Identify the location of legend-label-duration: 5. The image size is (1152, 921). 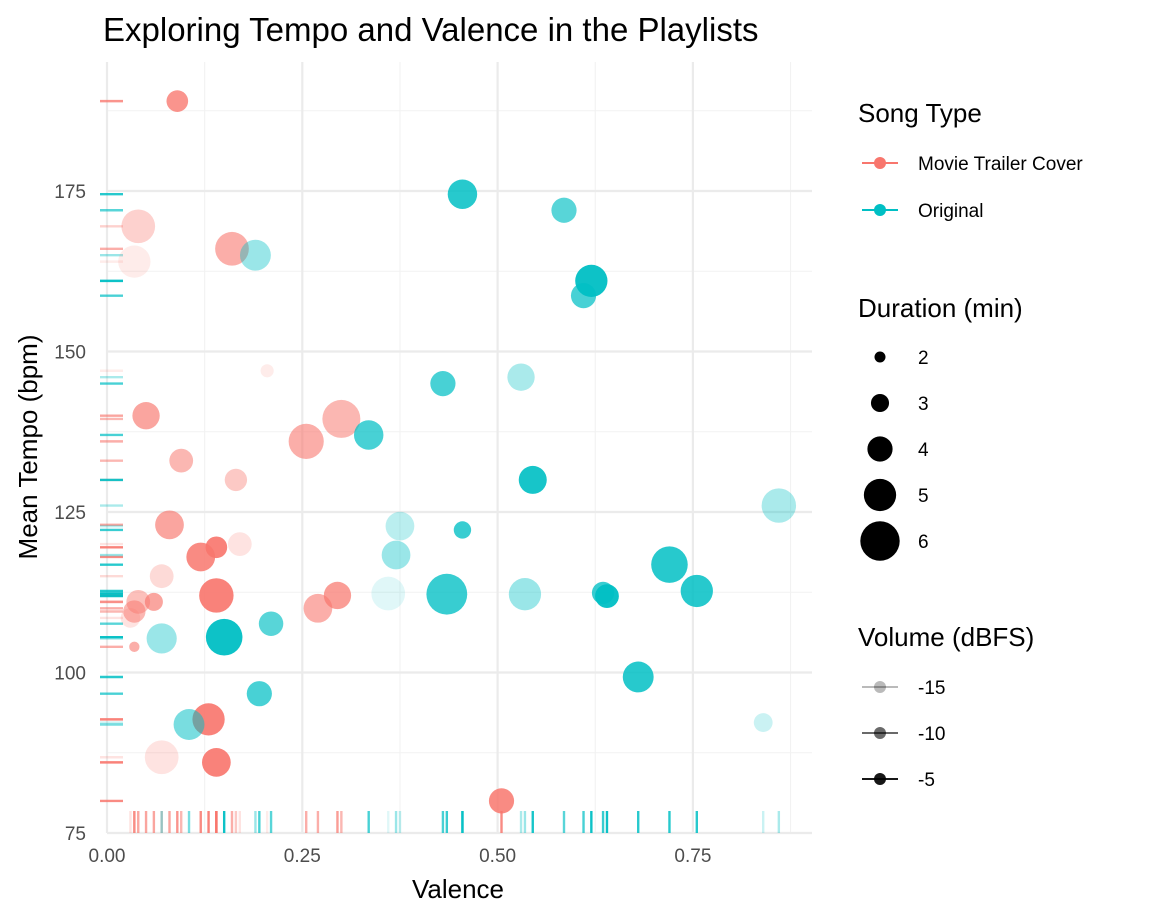
(923, 496).